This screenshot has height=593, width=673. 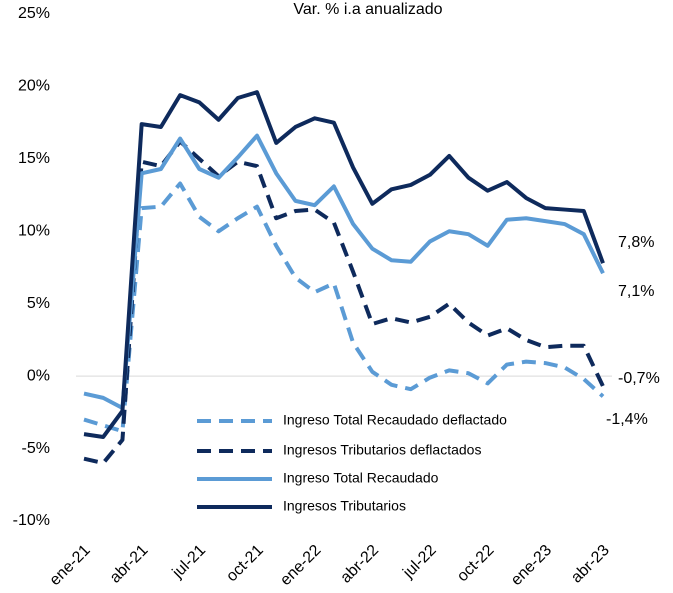 I want to click on x-tick-label: jul-22, so click(x=419, y=562).